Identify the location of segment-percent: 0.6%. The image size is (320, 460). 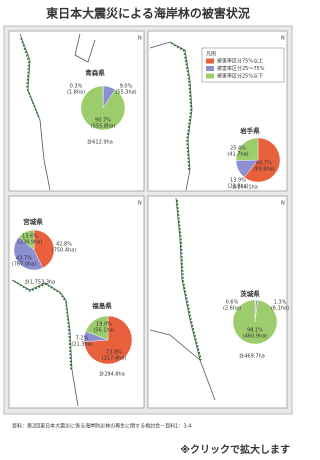
(232, 303).